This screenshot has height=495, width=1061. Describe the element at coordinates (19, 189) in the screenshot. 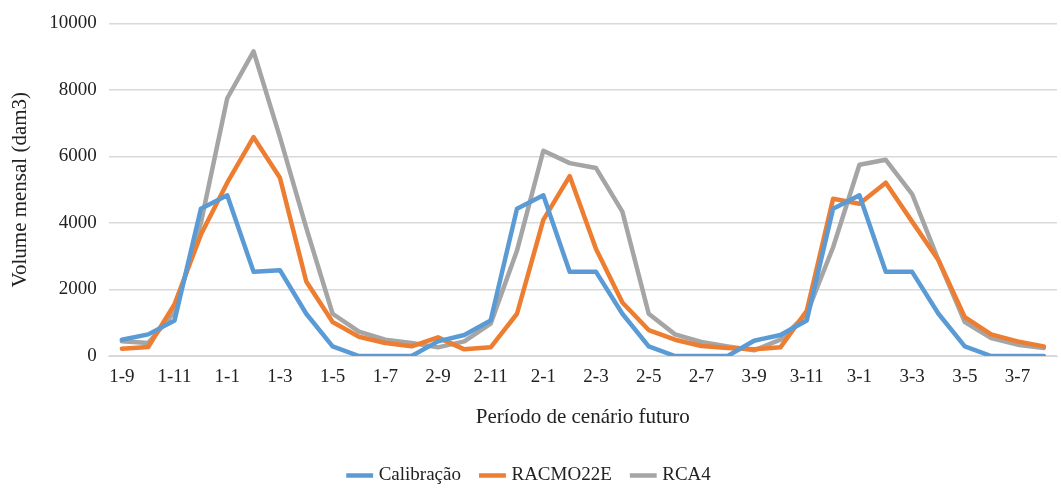

I see `y-axis-title: Volume mensal (dam3)` at that location.